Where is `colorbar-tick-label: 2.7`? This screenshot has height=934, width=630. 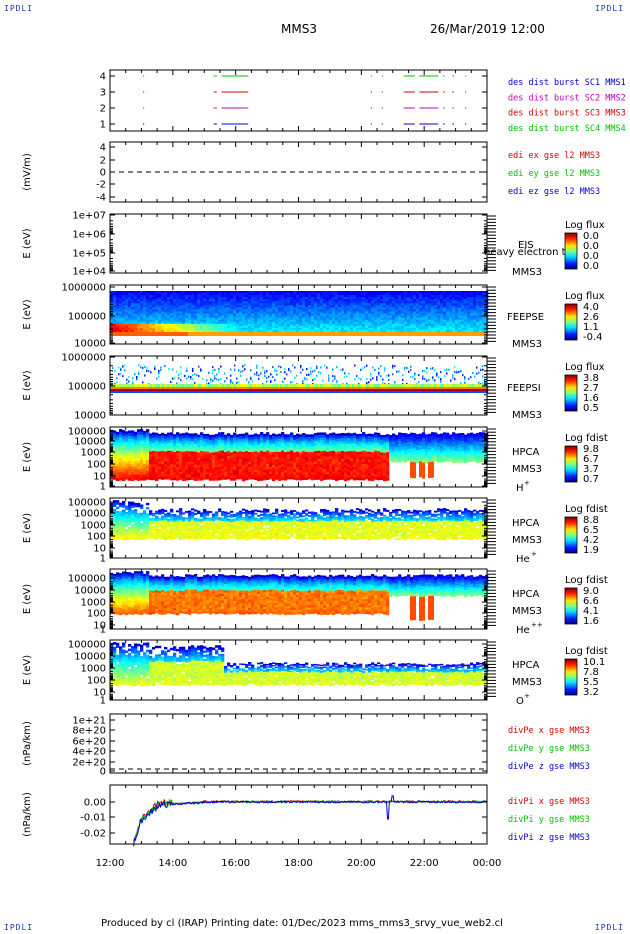
colorbar-tick-label: 2.7 is located at coordinates (591, 388).